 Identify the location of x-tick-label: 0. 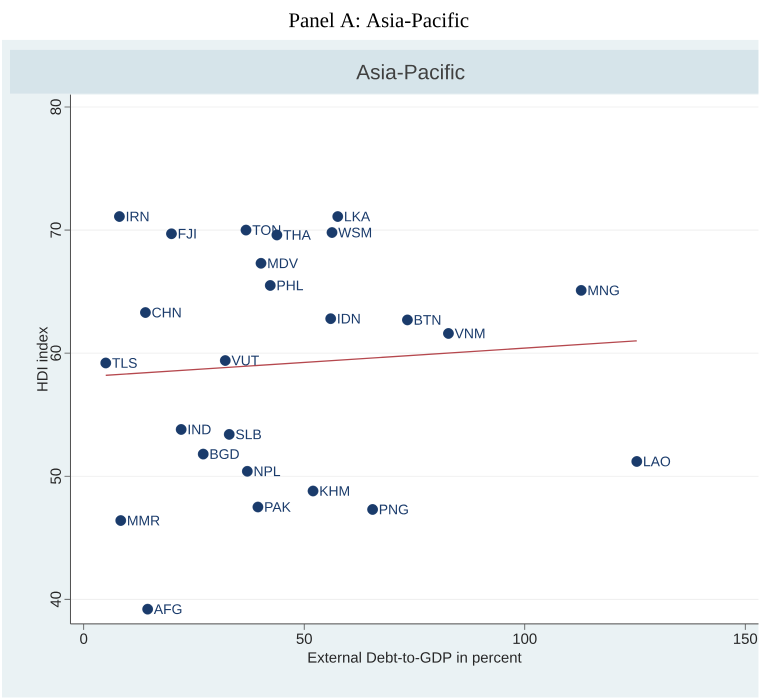
(84, 639).